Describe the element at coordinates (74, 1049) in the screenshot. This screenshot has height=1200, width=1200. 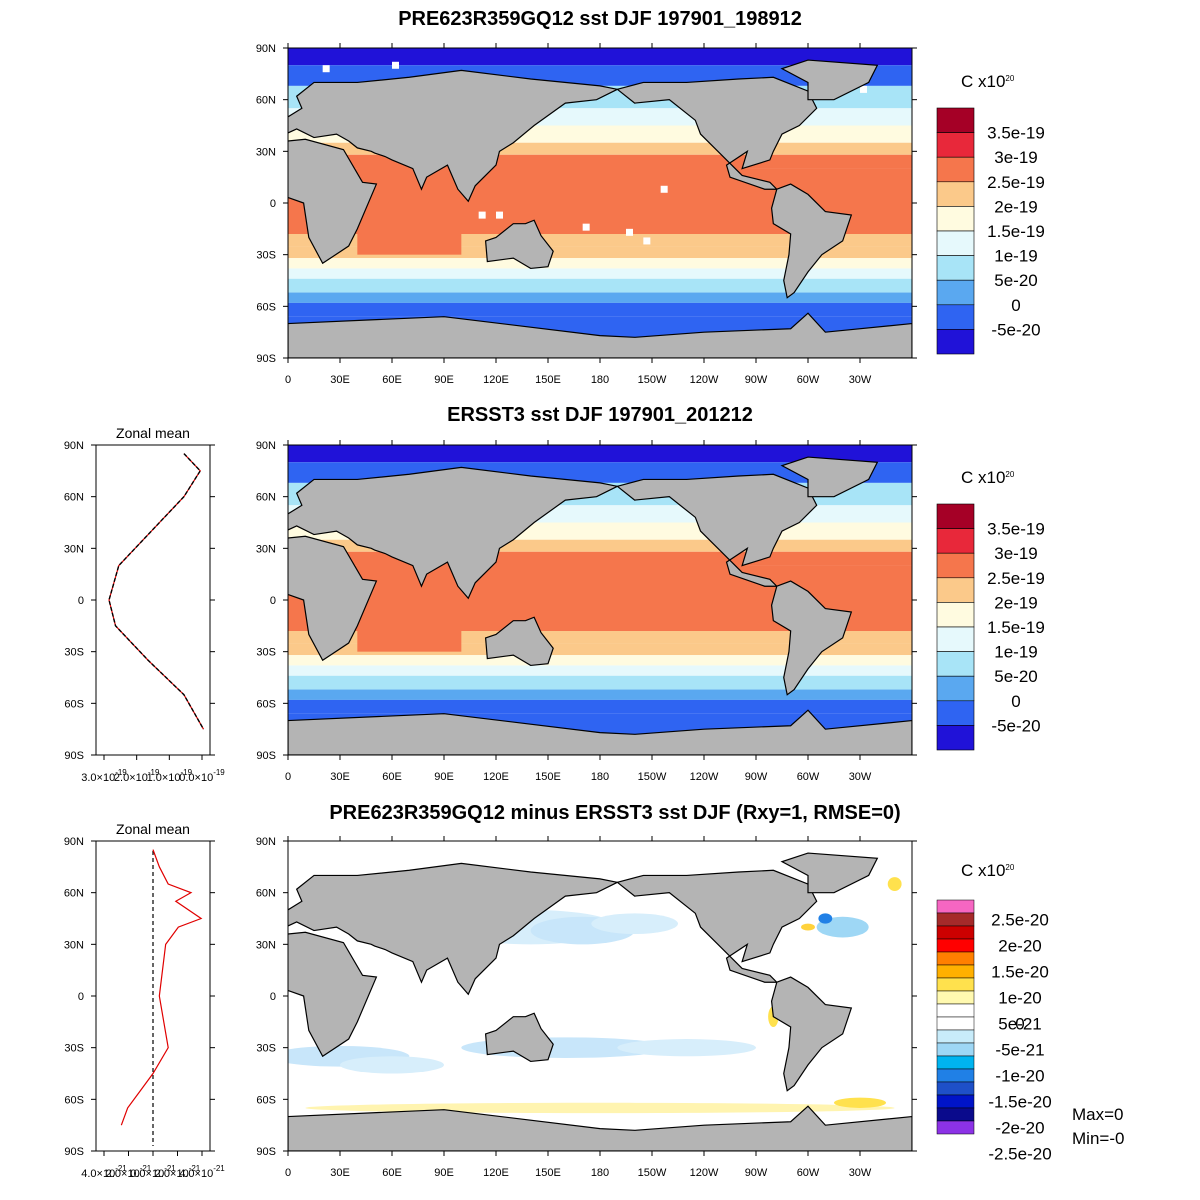
I see `zonal-lat-label: 30S` at that location.